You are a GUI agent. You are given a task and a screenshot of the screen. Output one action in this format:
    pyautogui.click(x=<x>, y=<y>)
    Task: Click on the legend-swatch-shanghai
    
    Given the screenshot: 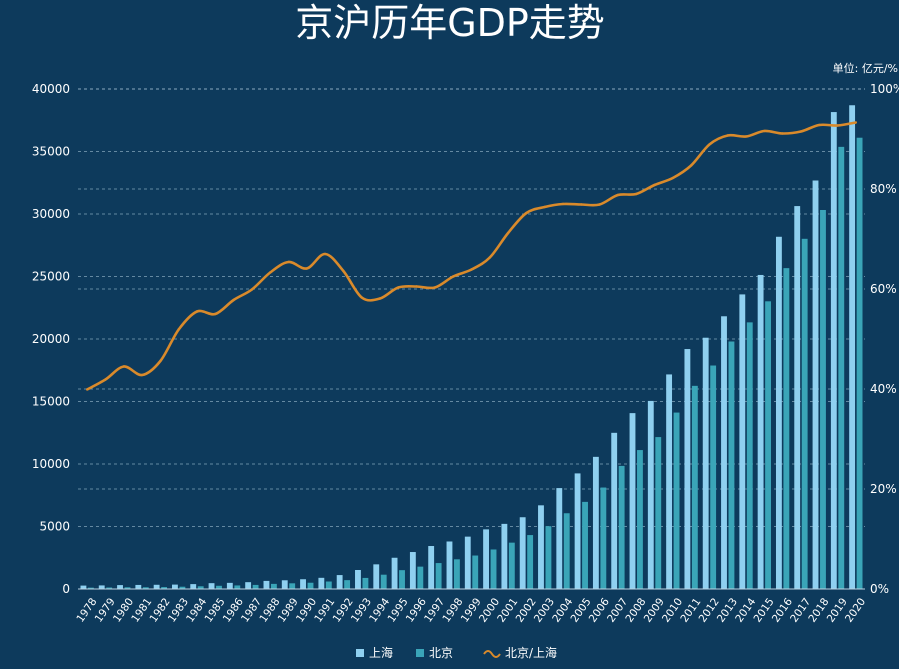 What is the action you would take?
    pyautogui.click(x=360, y=653)
    